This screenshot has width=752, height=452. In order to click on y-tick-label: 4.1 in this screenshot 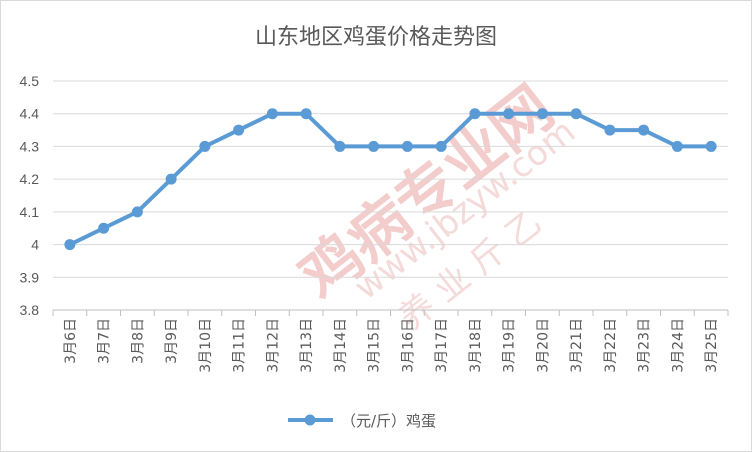, I will do `click(30, 212)`.